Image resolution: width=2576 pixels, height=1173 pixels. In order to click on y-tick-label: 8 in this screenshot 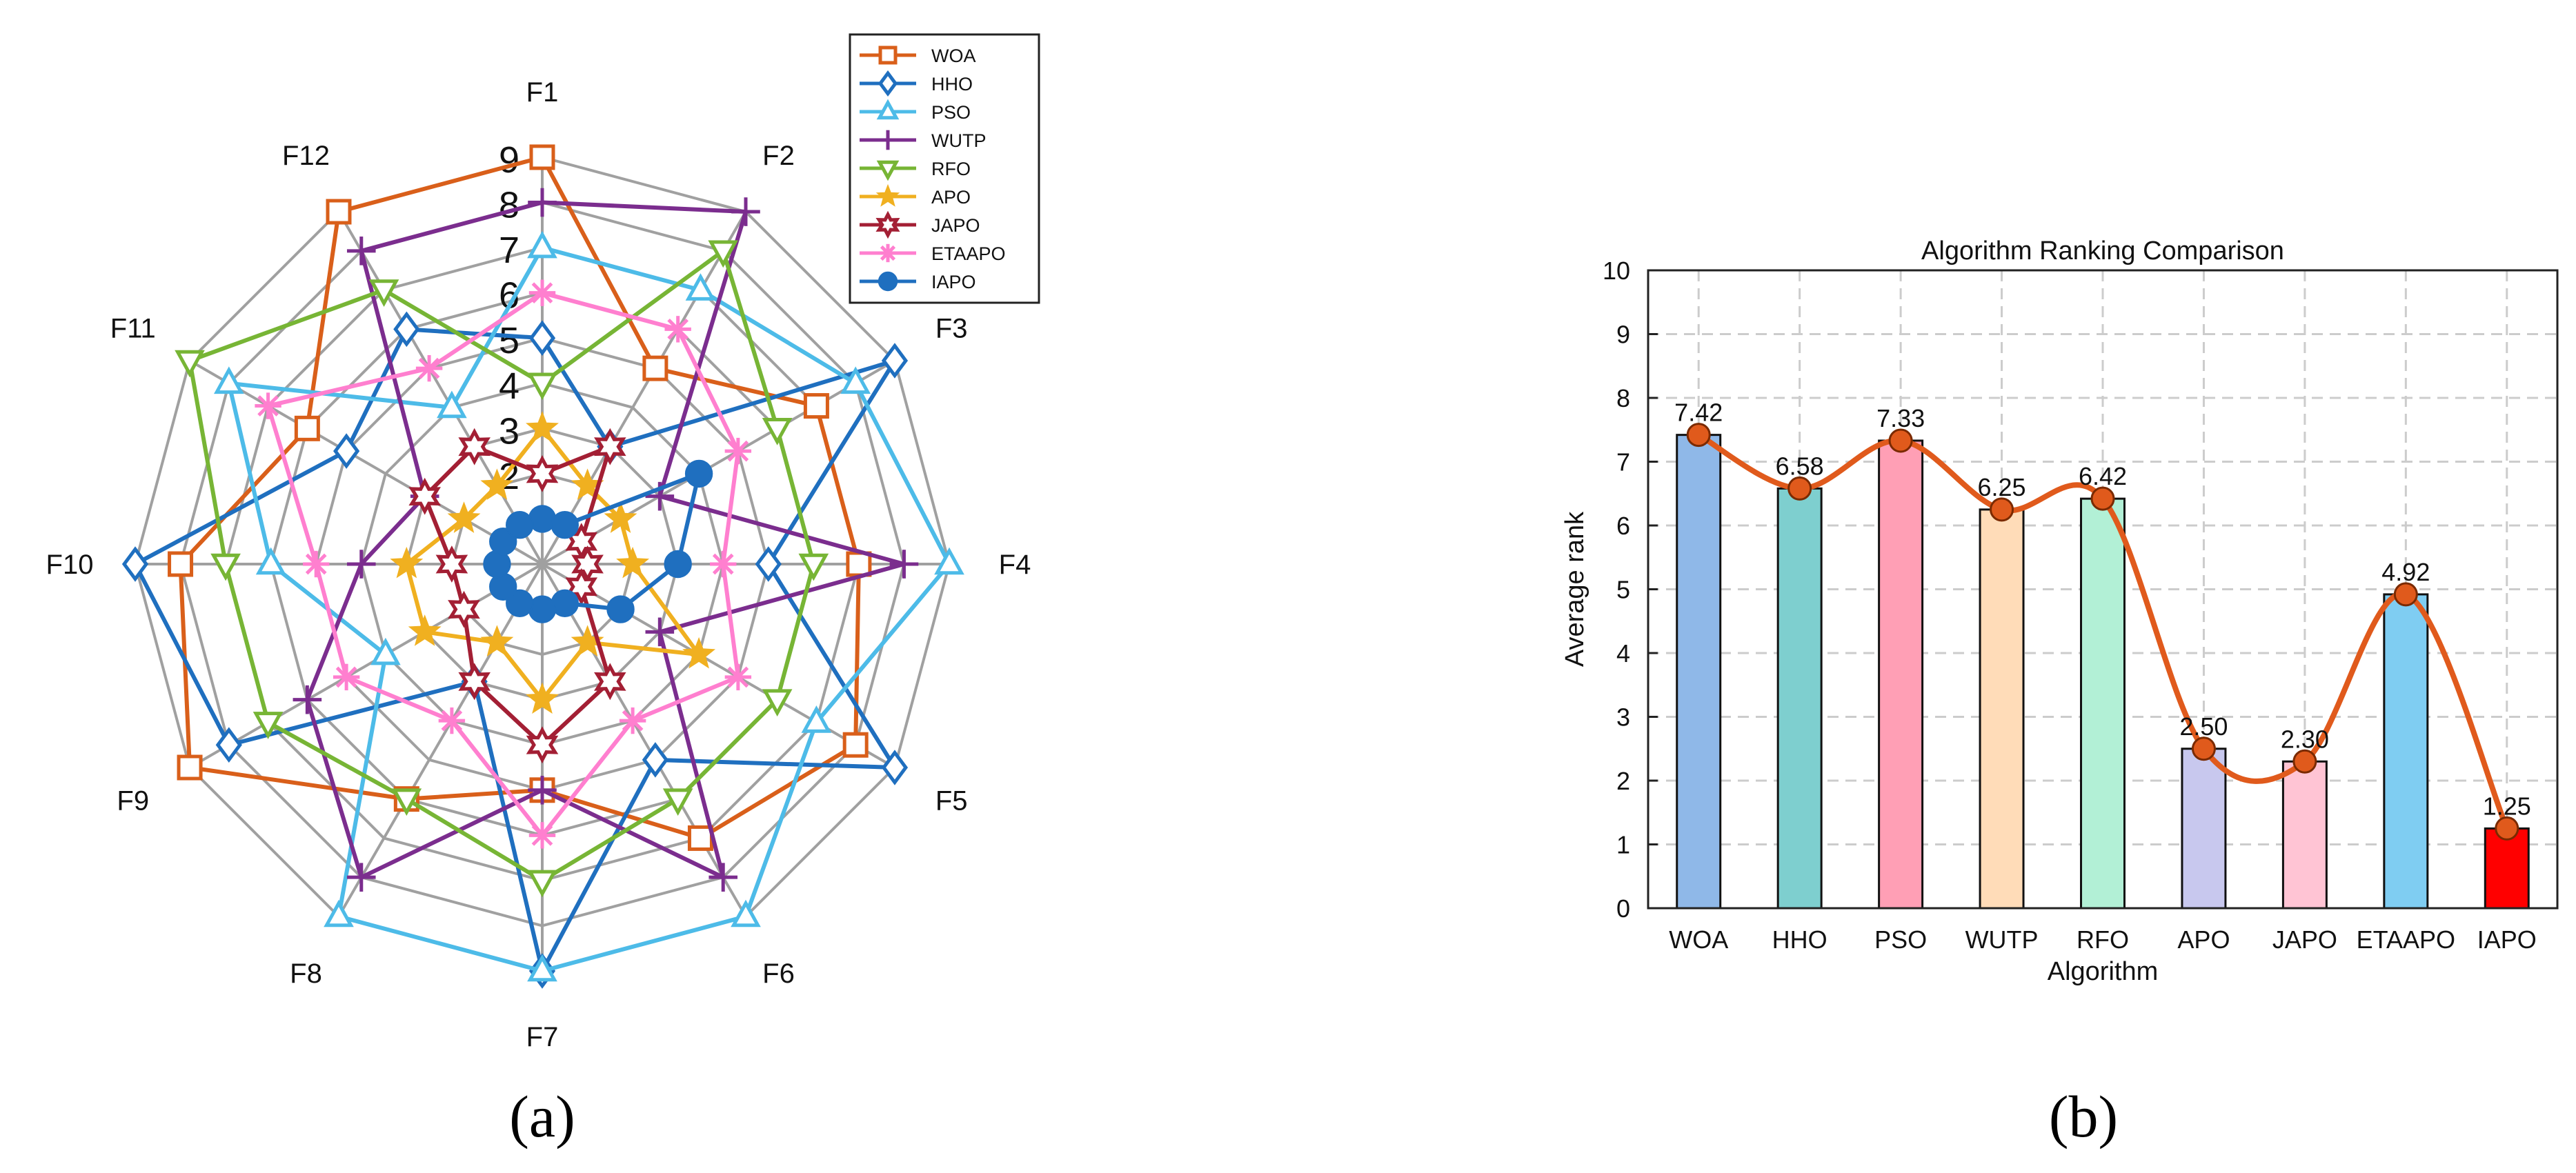, I will do `click(1623, 398)`.